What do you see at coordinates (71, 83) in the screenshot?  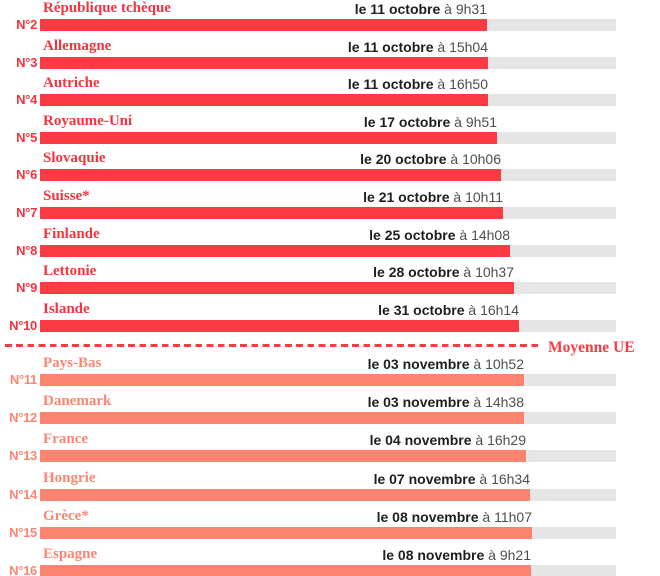 I see `country-label: Autriche` at bounding box center [71, 83].